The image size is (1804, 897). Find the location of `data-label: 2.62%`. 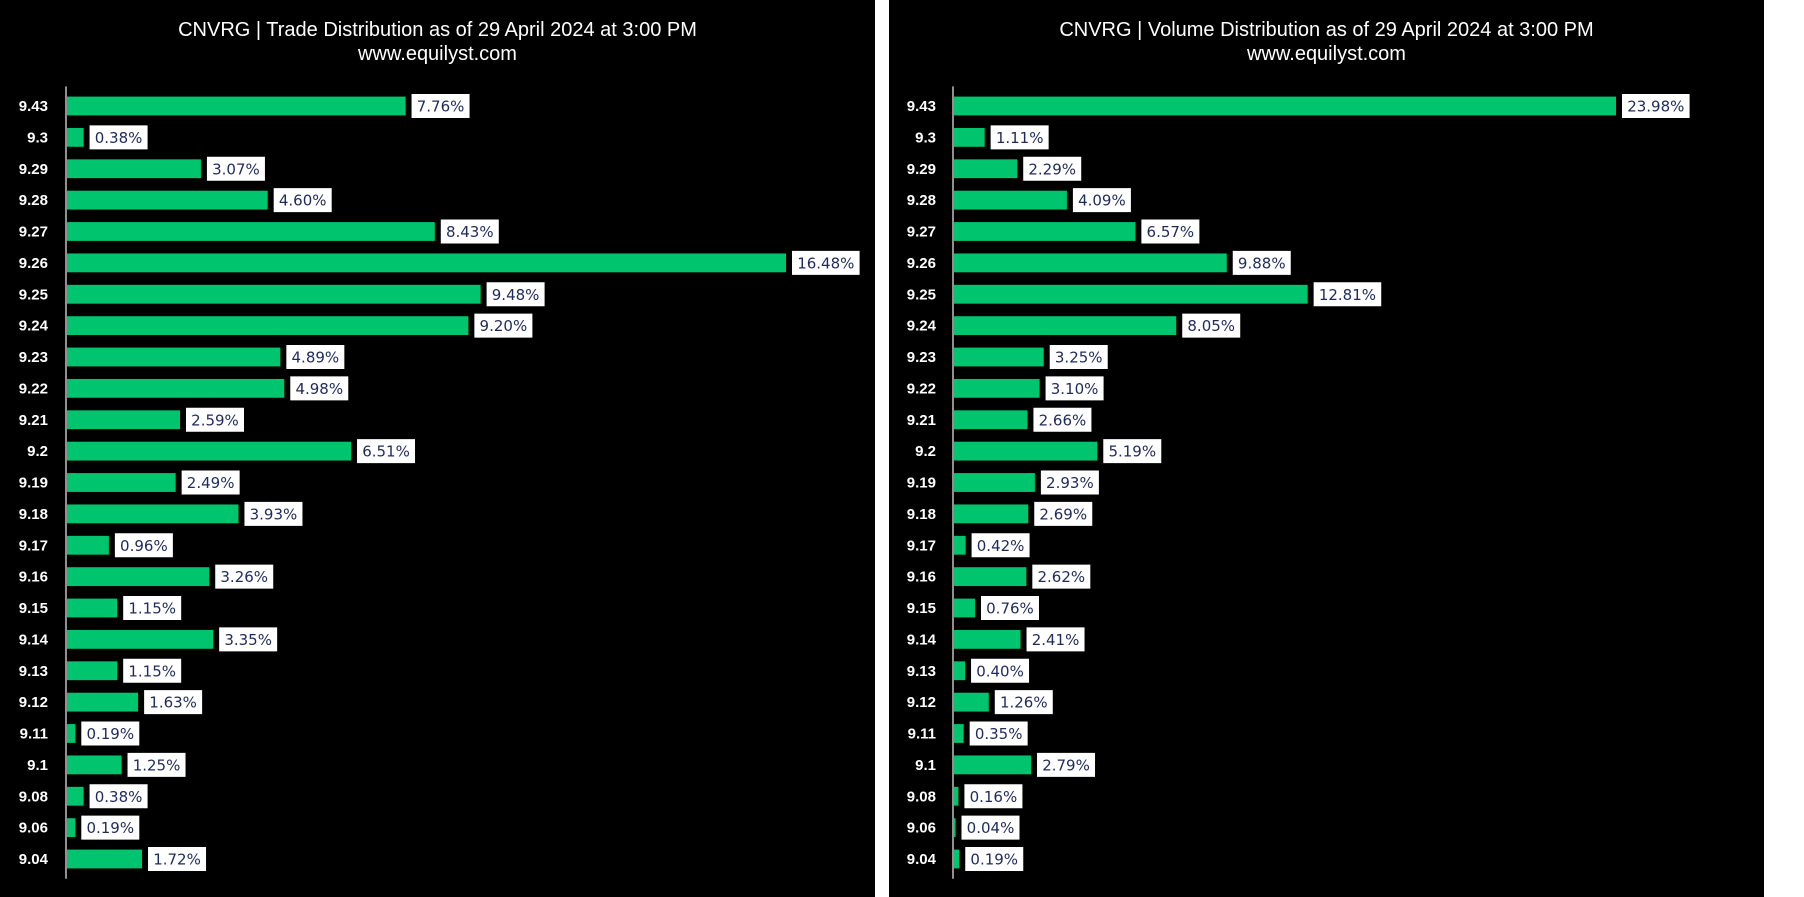

data-label: 2.62% is located at coordinates (1062, 577).